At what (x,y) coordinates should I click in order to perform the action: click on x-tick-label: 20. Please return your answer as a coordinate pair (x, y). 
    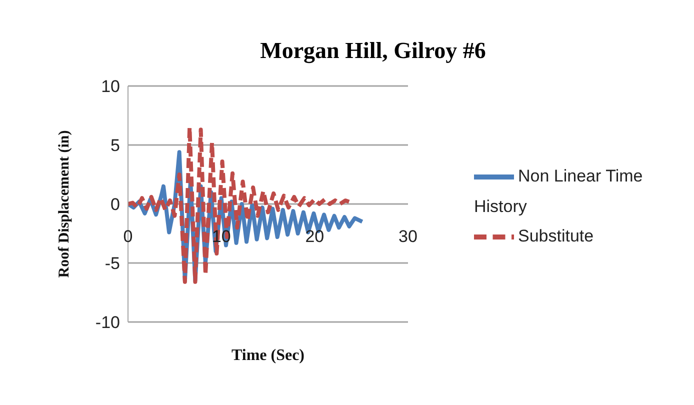
    Looking at the image, I should click on (314, 236).